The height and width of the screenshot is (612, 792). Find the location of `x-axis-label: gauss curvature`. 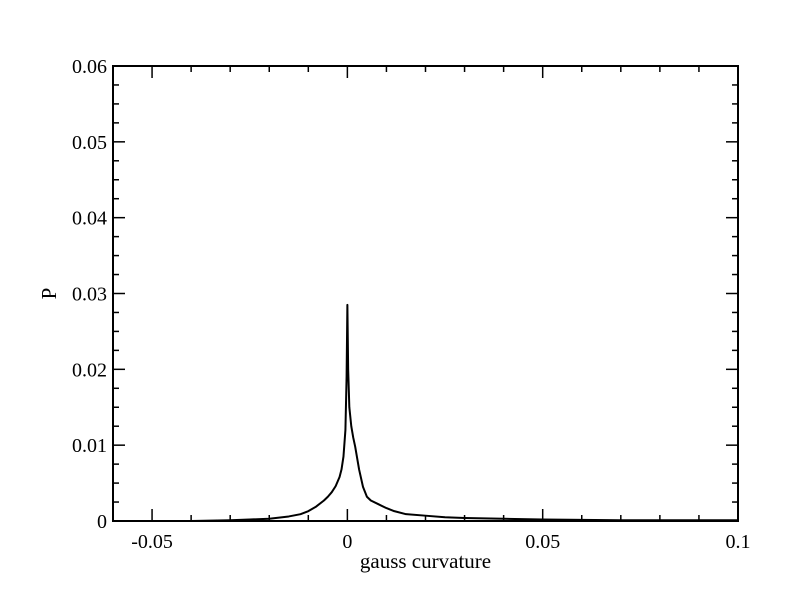

x-axis-label: gauss curvature is located at coordinates (425, 561).